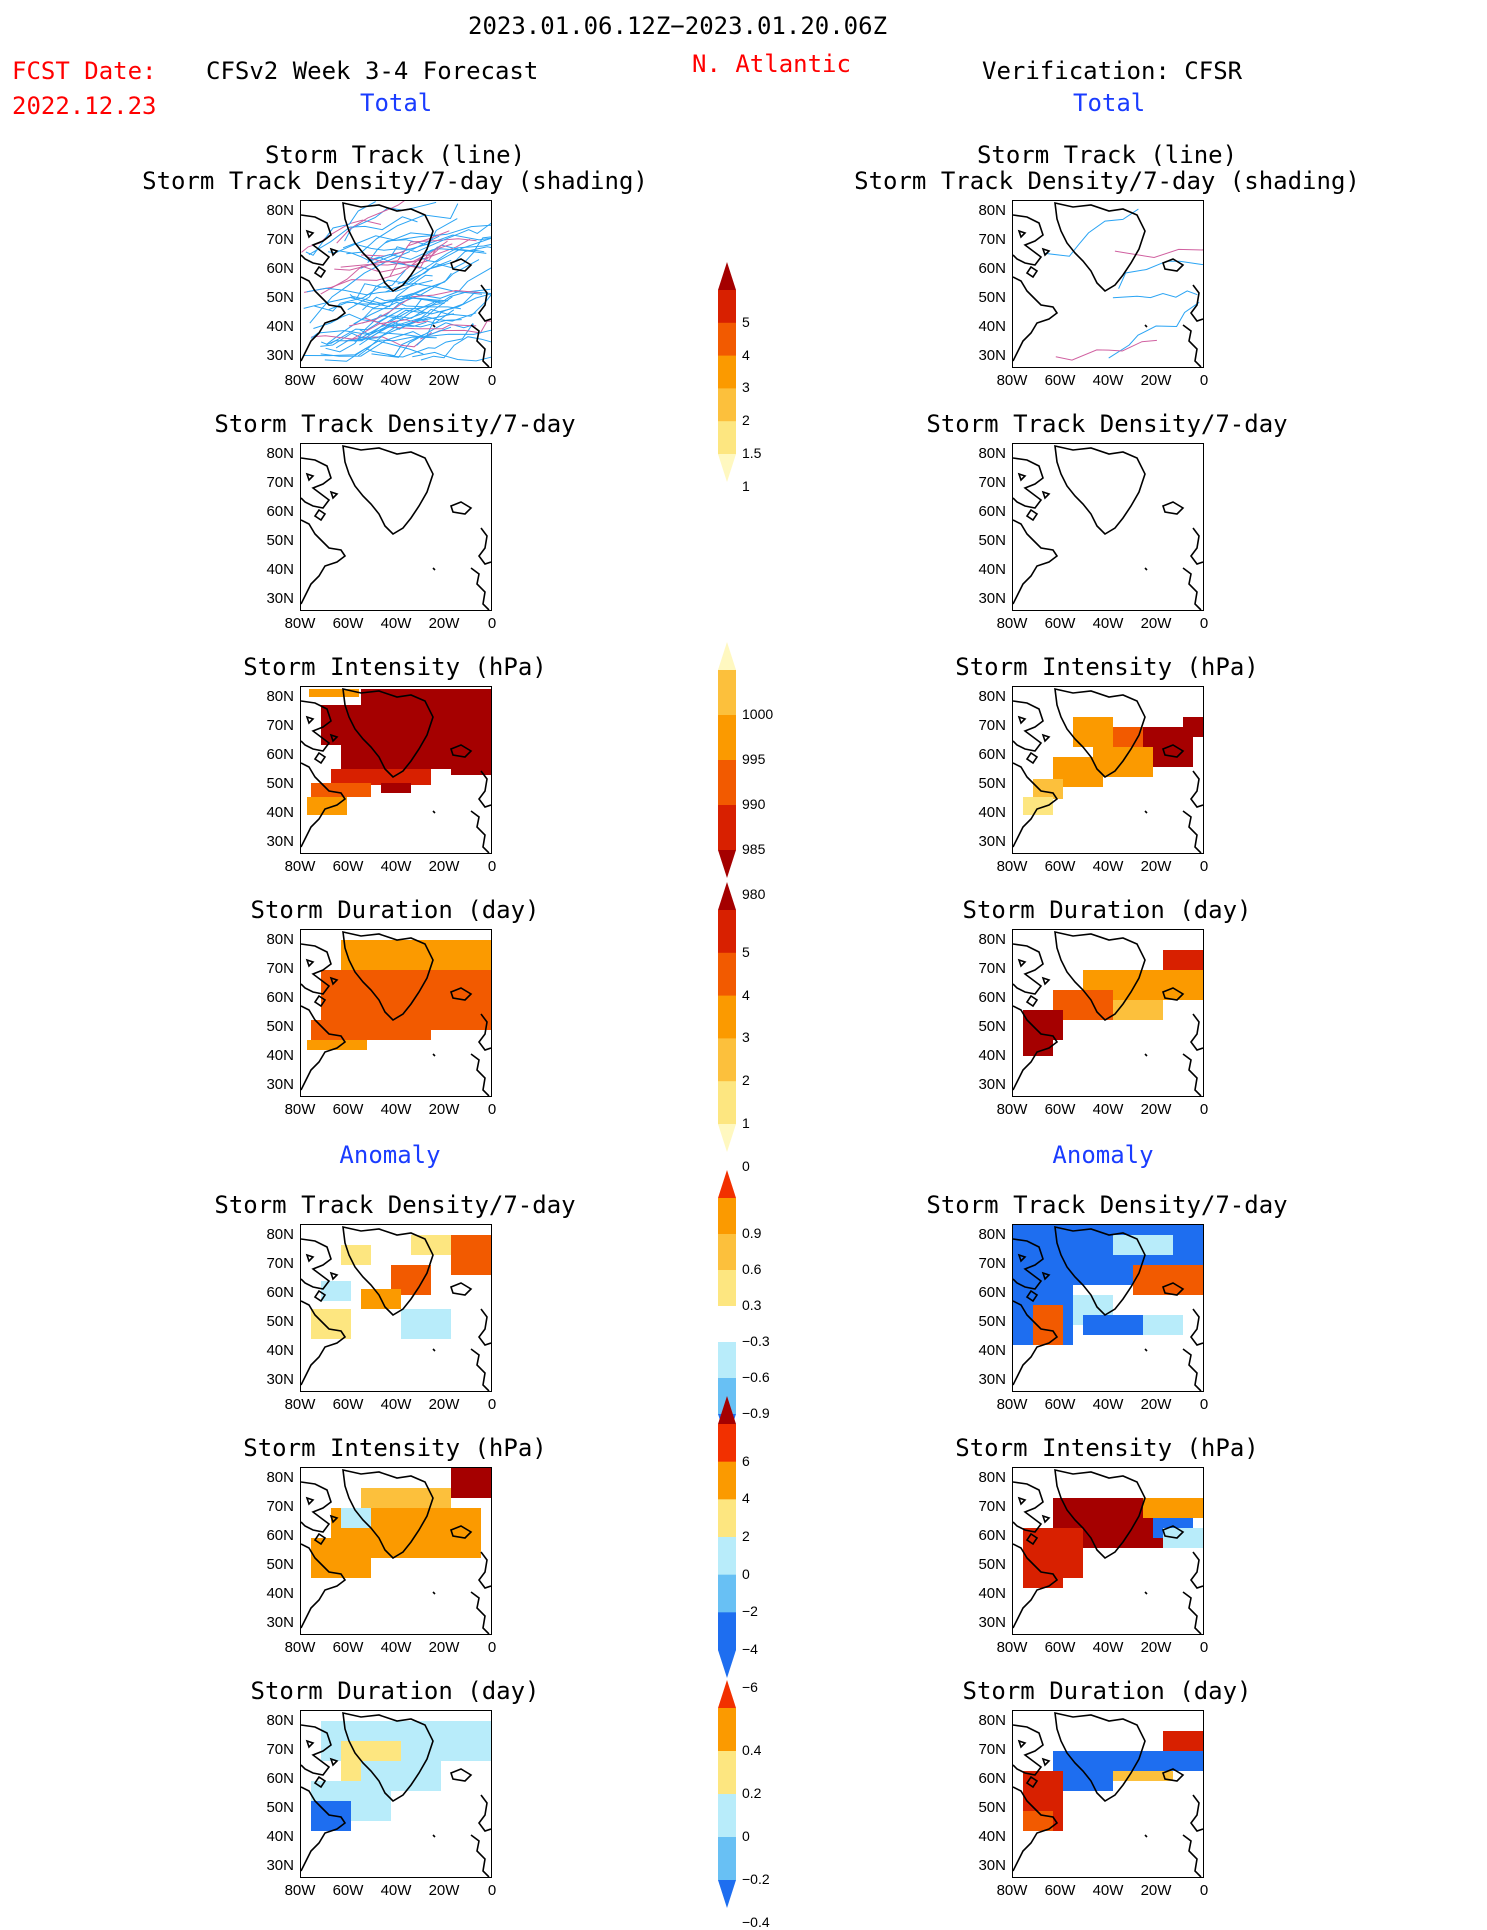 This screenshot has height=1930, width=1487. What do you see at coordinates (727, 864) in the screenshot?
I see `colorbar-bottom-arrow` at bounding box center [727, 864].